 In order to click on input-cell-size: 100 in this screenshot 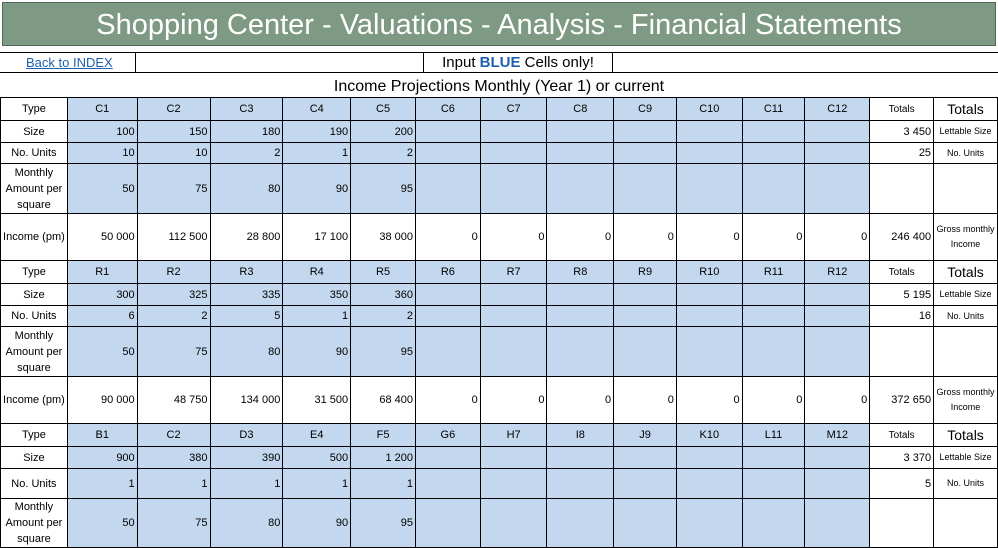, I will do `click(102, 131)`.